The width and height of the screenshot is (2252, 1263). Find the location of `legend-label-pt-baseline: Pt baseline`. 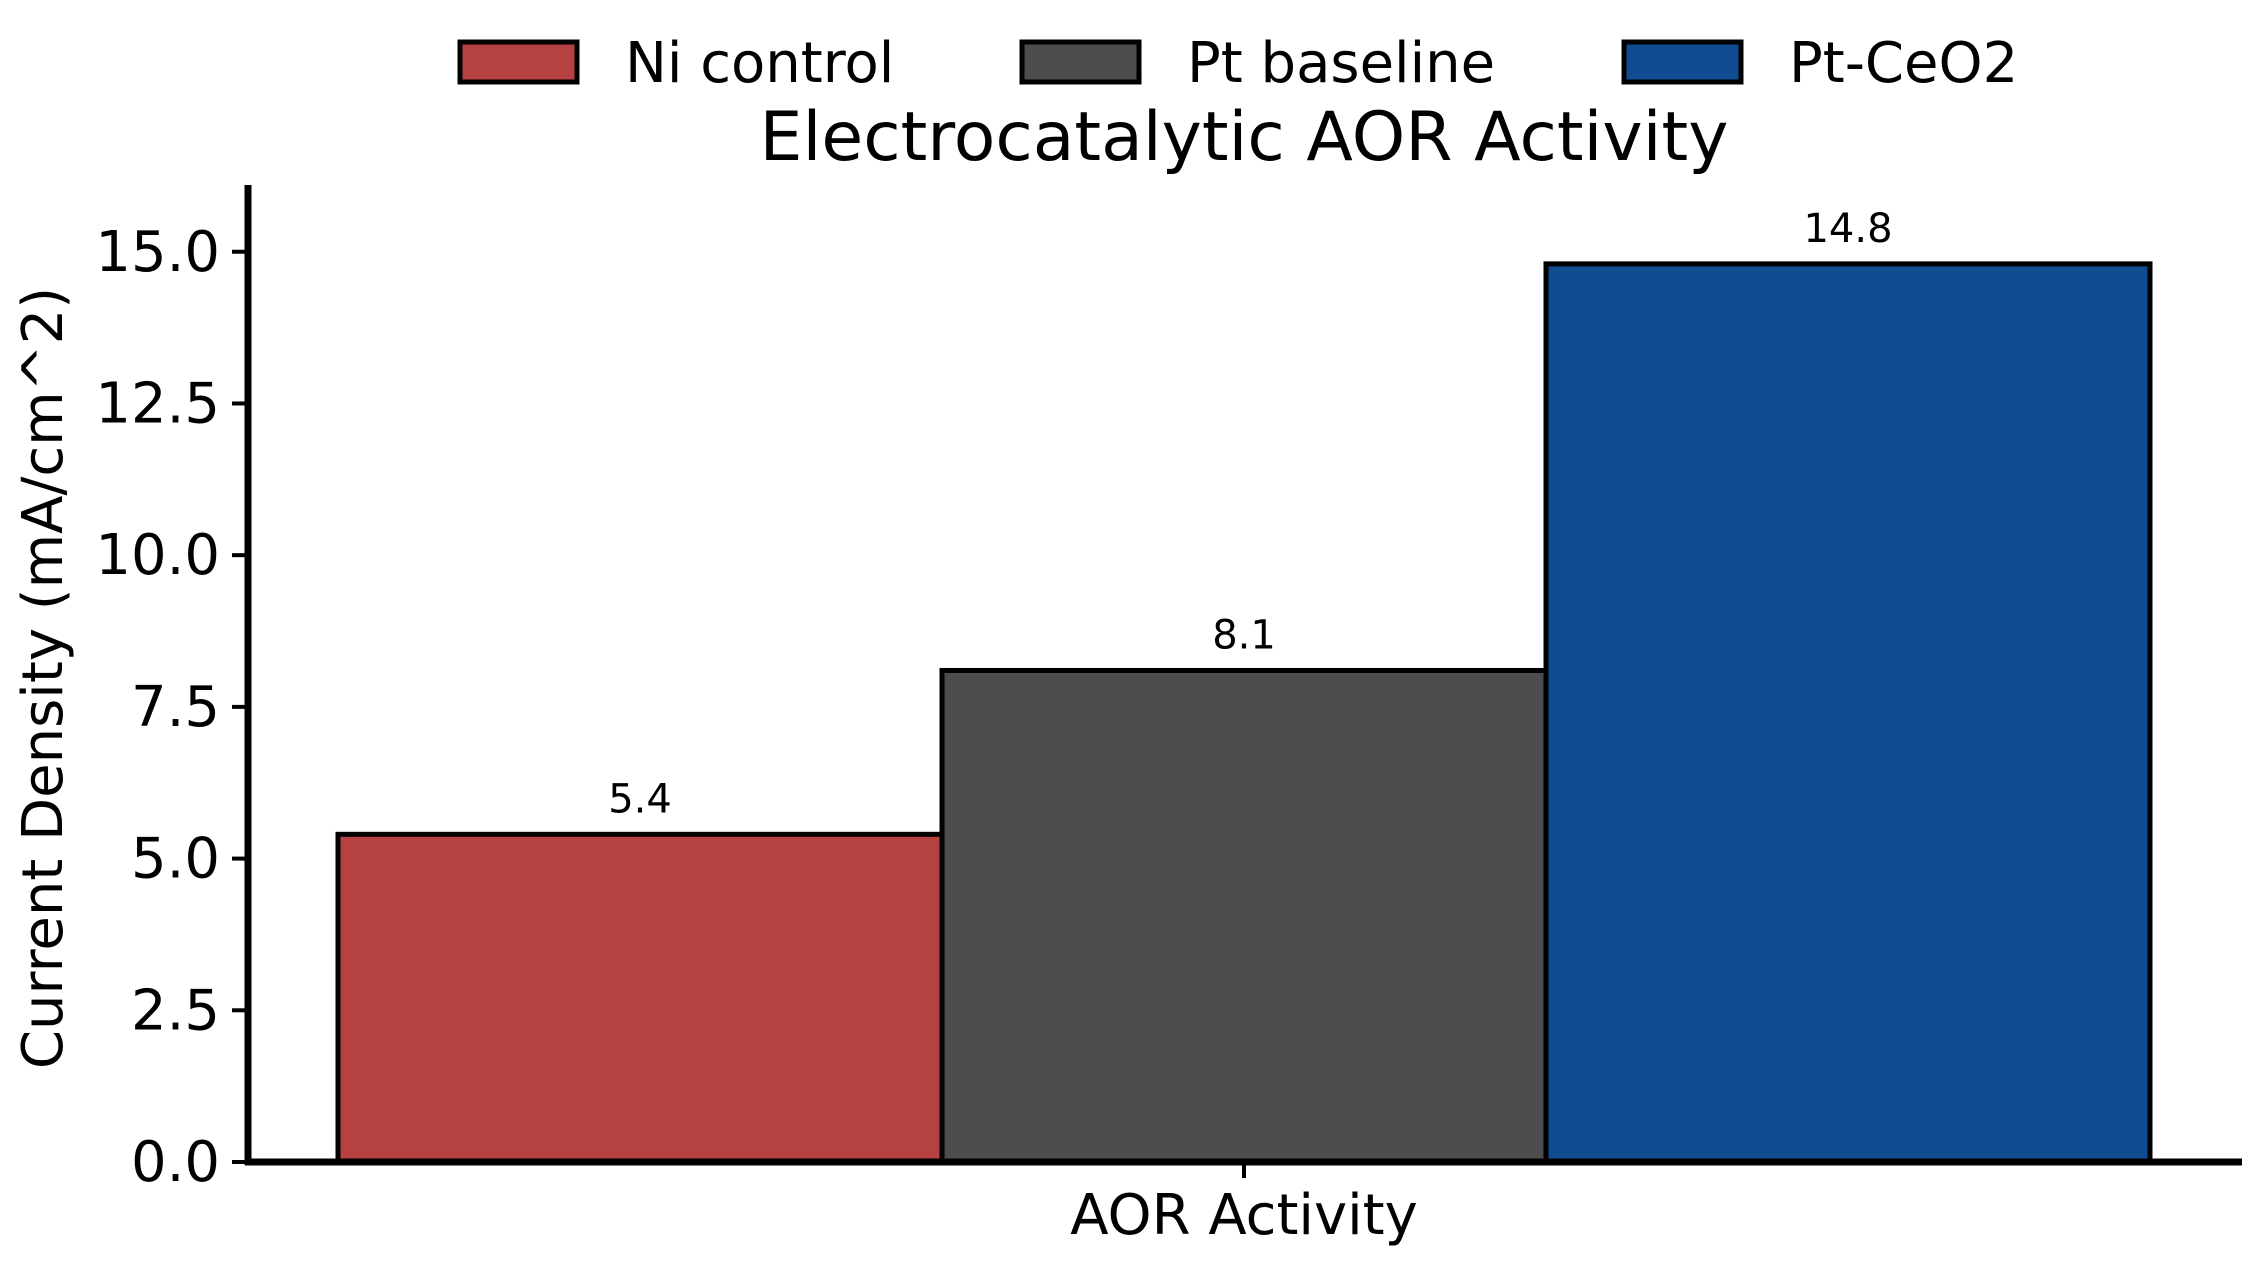

legend-label-pt-baseline: Pt baseline is located at coordinates (1341, 63).